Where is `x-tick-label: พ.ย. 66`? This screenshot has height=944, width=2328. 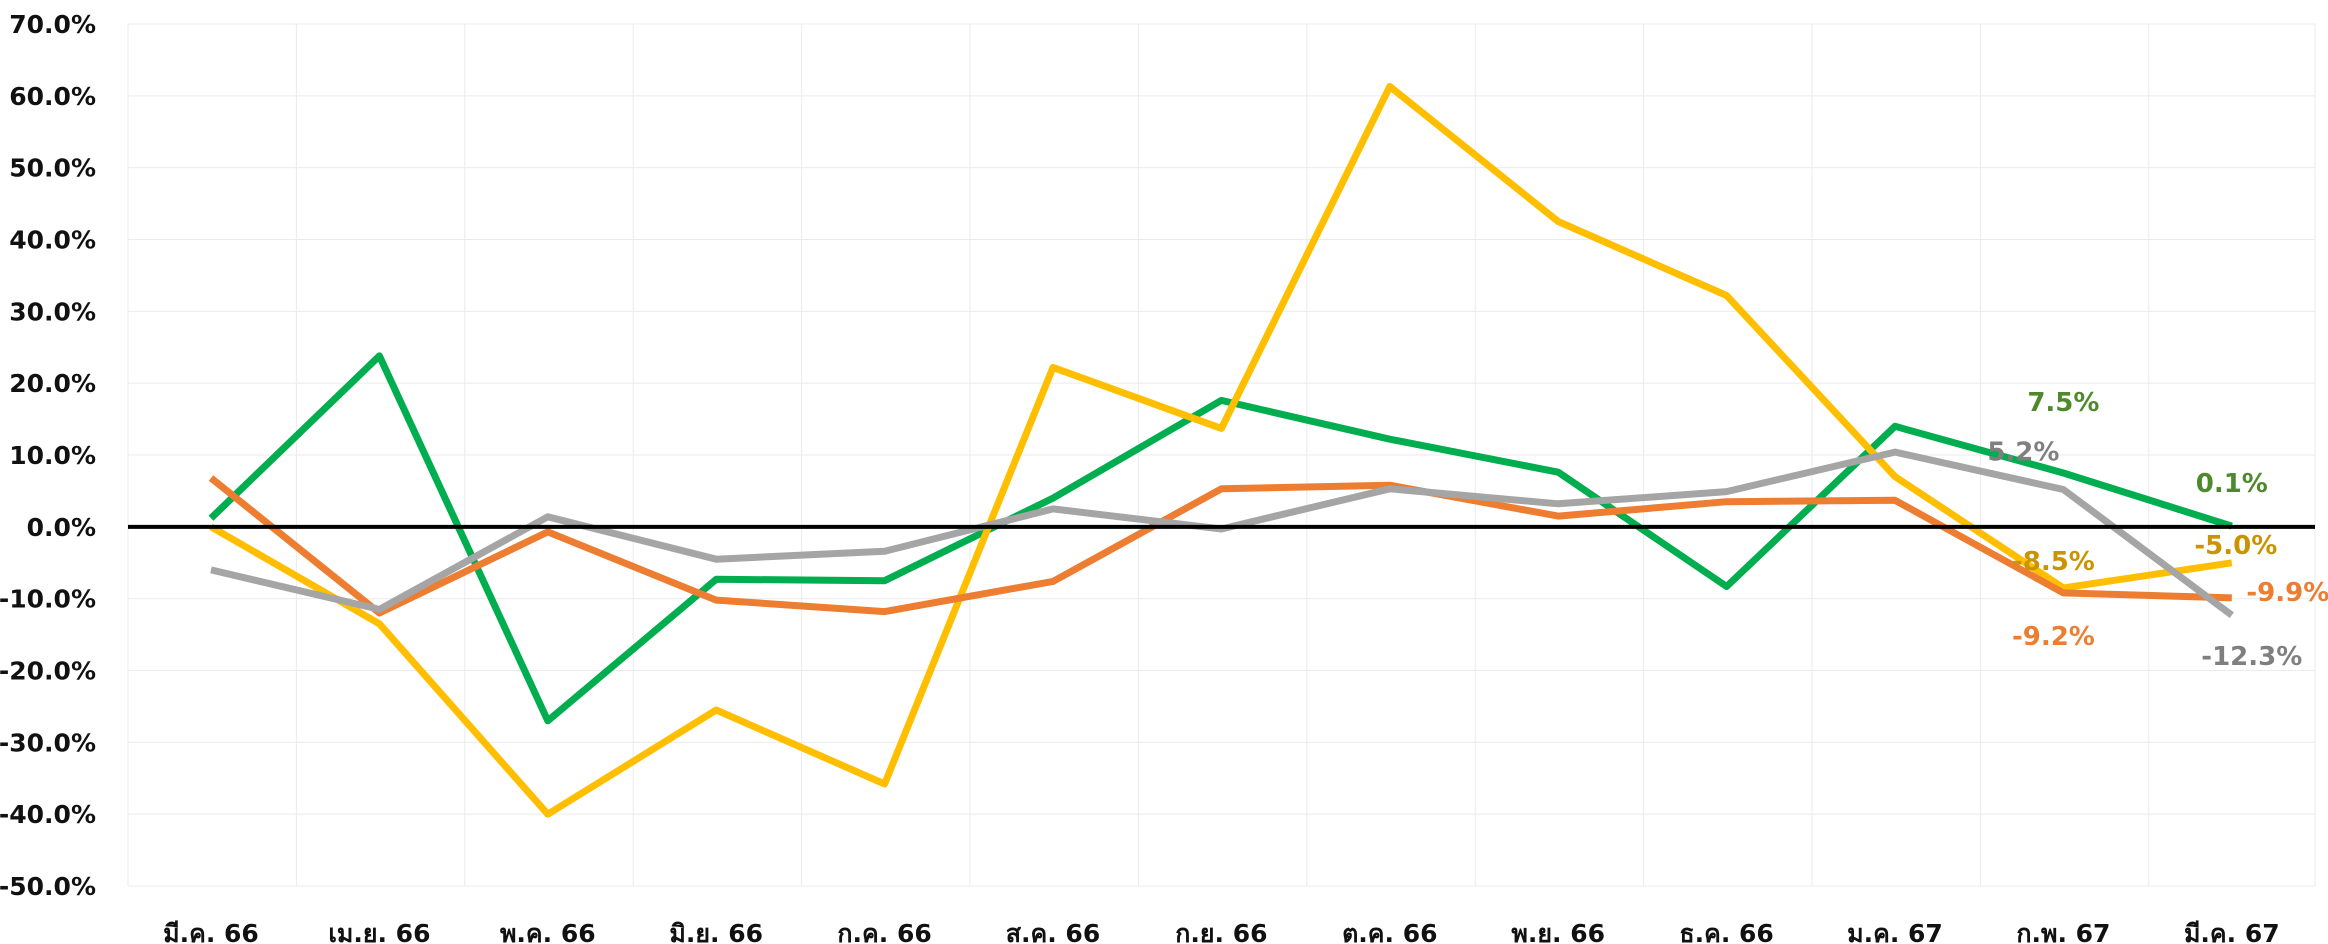 x-tick-label: พ.ย. 66 is located at coordinates (1558, 931).